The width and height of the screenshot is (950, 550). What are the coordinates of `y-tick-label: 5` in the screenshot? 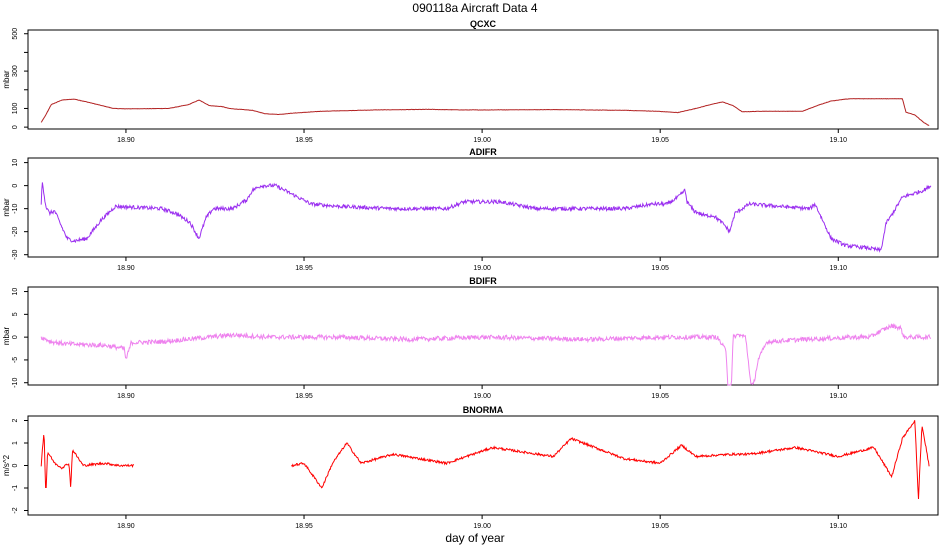 It's located at (15, 314).